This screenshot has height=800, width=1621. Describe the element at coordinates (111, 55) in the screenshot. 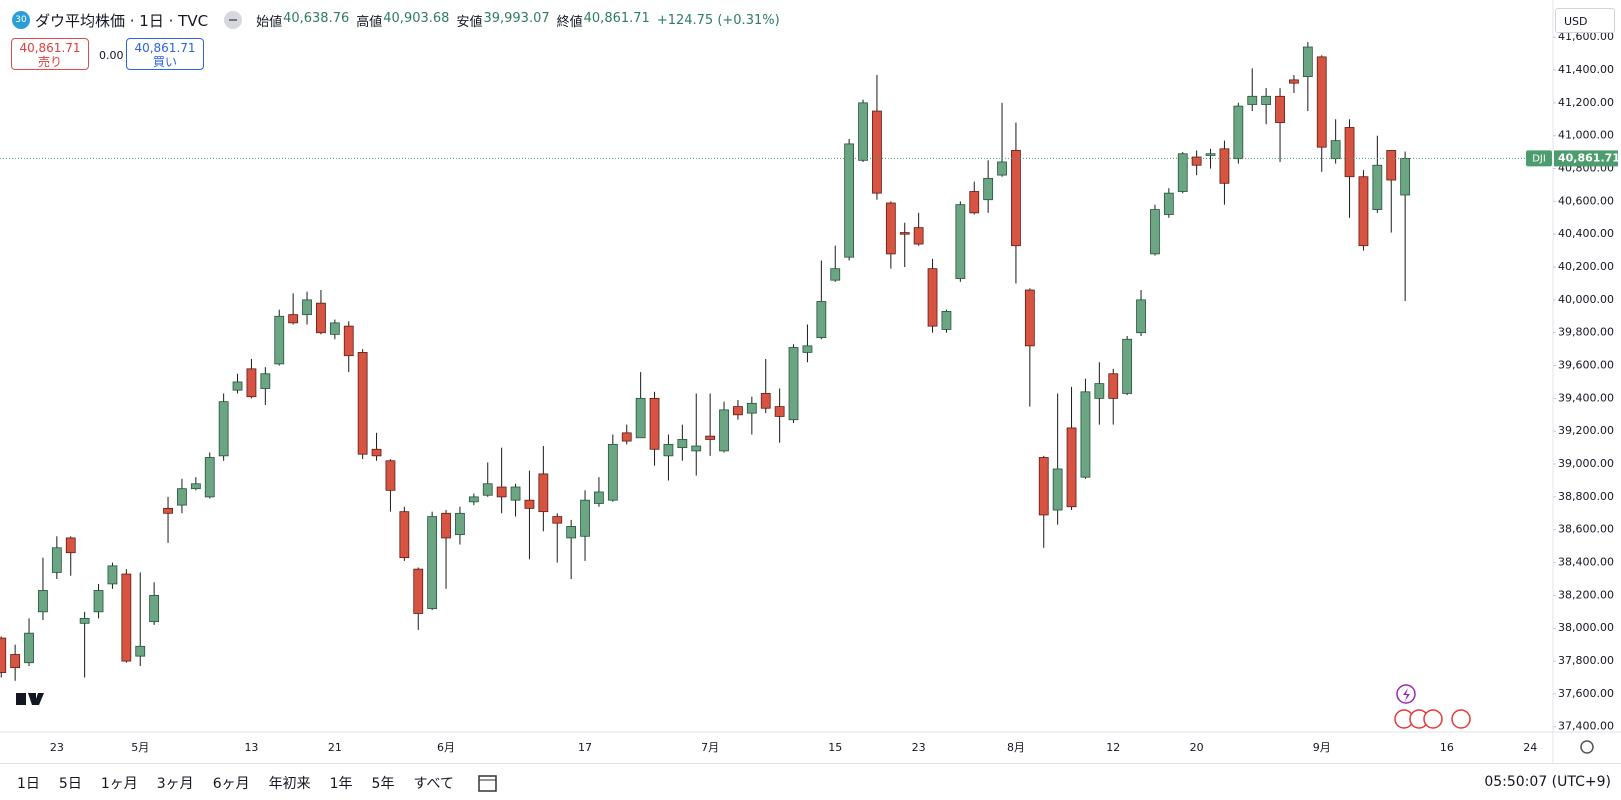

I see `spread: 0.00` at that location.